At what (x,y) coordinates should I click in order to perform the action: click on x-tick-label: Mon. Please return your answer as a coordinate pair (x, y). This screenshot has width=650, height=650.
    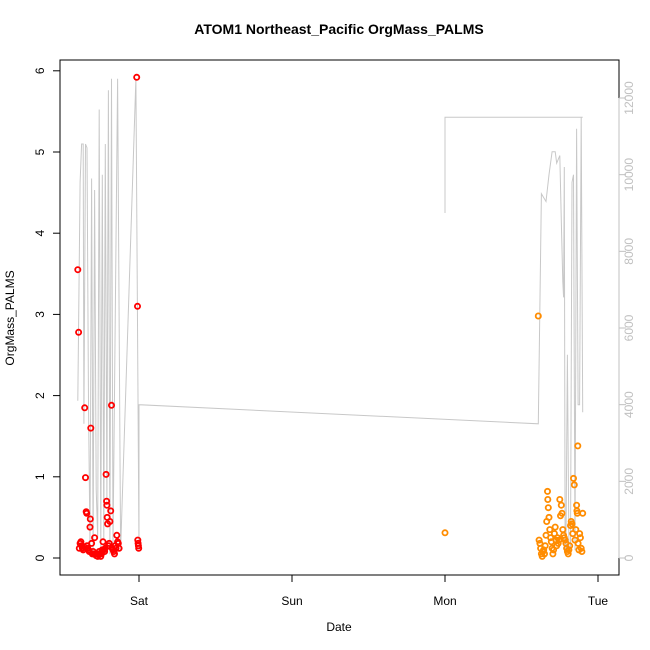
    Looking at the image, I should click on (444, 601).